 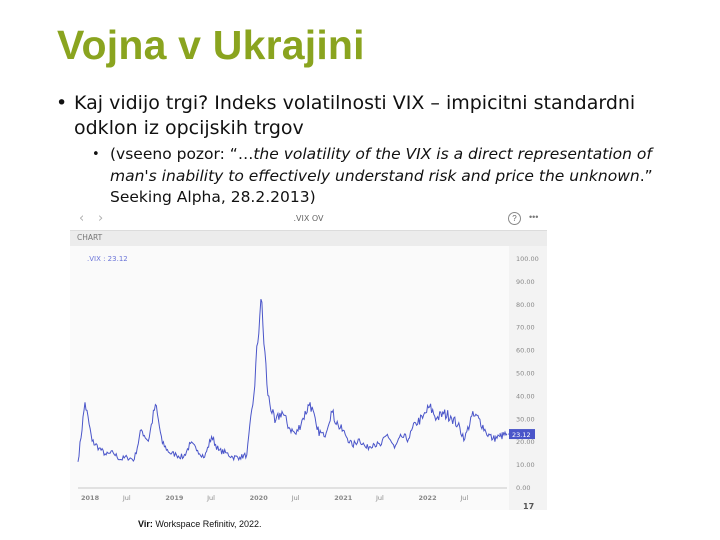 What do you see at coordinates (259, 498) in the screenshot?
I see `x-tick-label: 2020` at bounding box center [259, 498].